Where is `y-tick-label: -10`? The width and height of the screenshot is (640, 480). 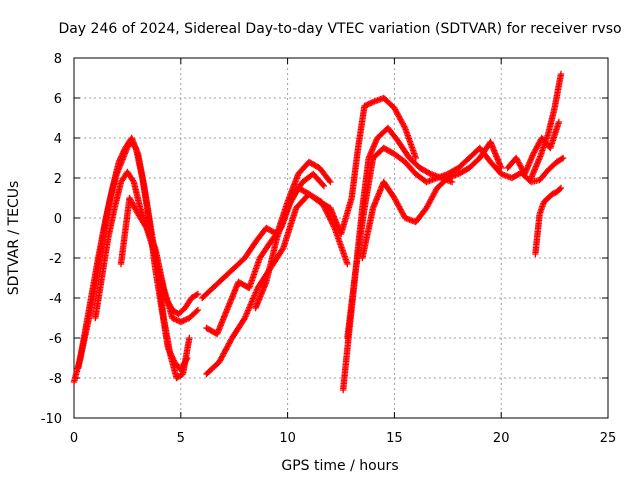 y-tick-label: -10 is located at coordinates (51, 419).